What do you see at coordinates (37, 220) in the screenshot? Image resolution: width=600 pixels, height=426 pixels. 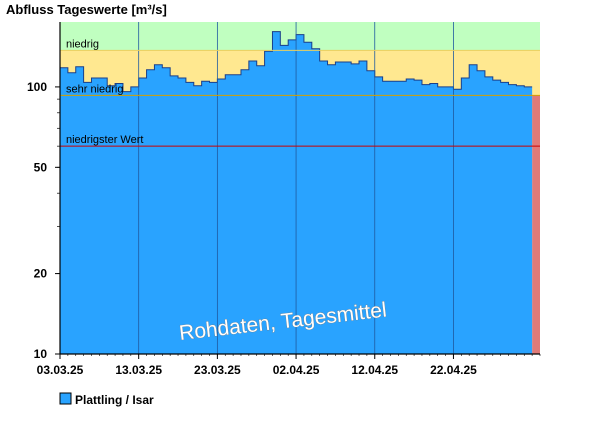 I see `y-tick-labels: 10 20 50 100` at bounding box center [37, 220].